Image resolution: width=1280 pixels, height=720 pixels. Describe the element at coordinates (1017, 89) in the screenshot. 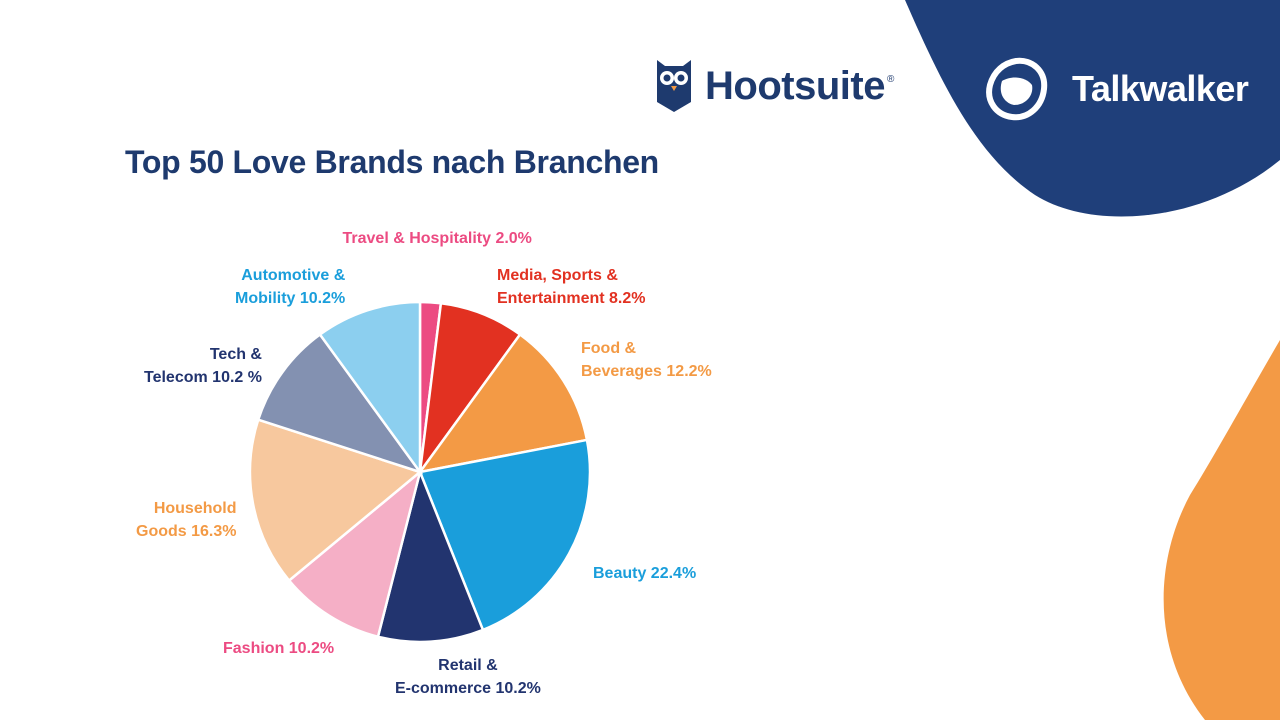

I see `talkwalker-mark-icon` at that location.